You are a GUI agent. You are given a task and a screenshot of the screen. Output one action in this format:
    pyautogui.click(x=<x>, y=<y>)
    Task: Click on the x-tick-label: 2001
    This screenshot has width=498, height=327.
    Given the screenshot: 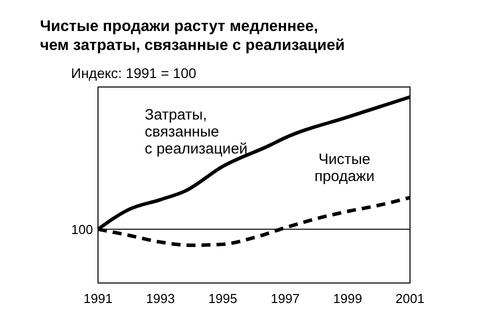 What is the action you would take?
    pyautogui.click(x=410, y=298)
    